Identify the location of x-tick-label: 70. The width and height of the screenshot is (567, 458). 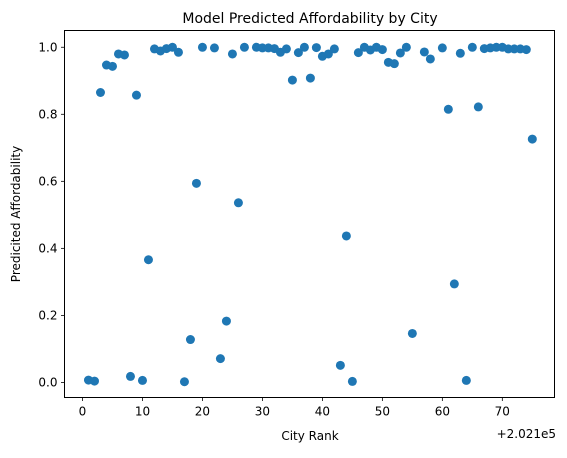
(502, 412).